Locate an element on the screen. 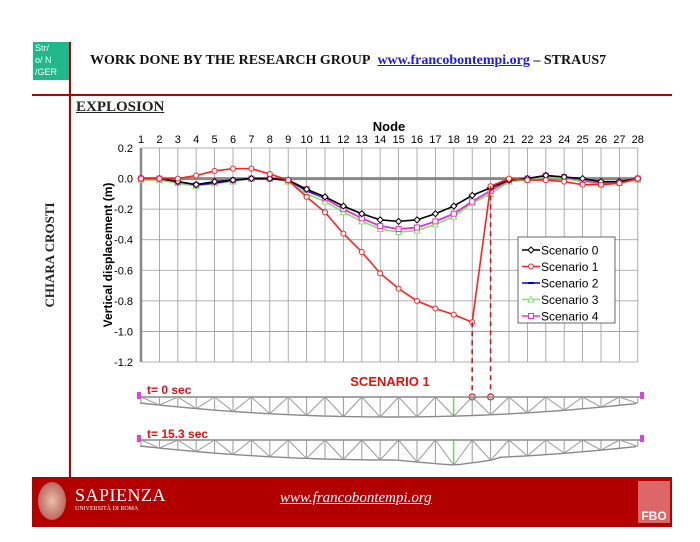  t1-label: t= 15.3 sec is located at coordinates (177, 434).